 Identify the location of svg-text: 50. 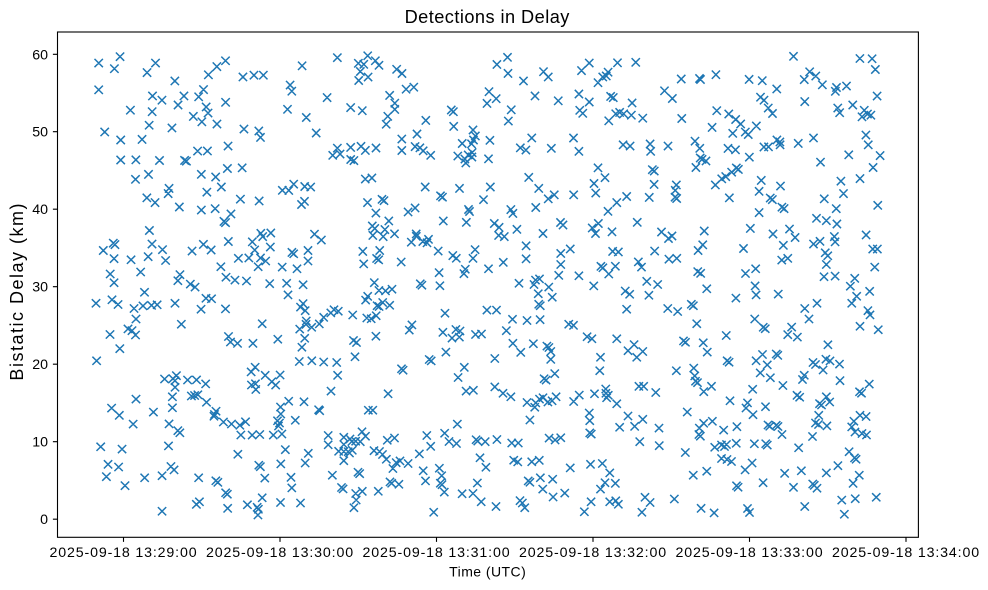
(40, 133).